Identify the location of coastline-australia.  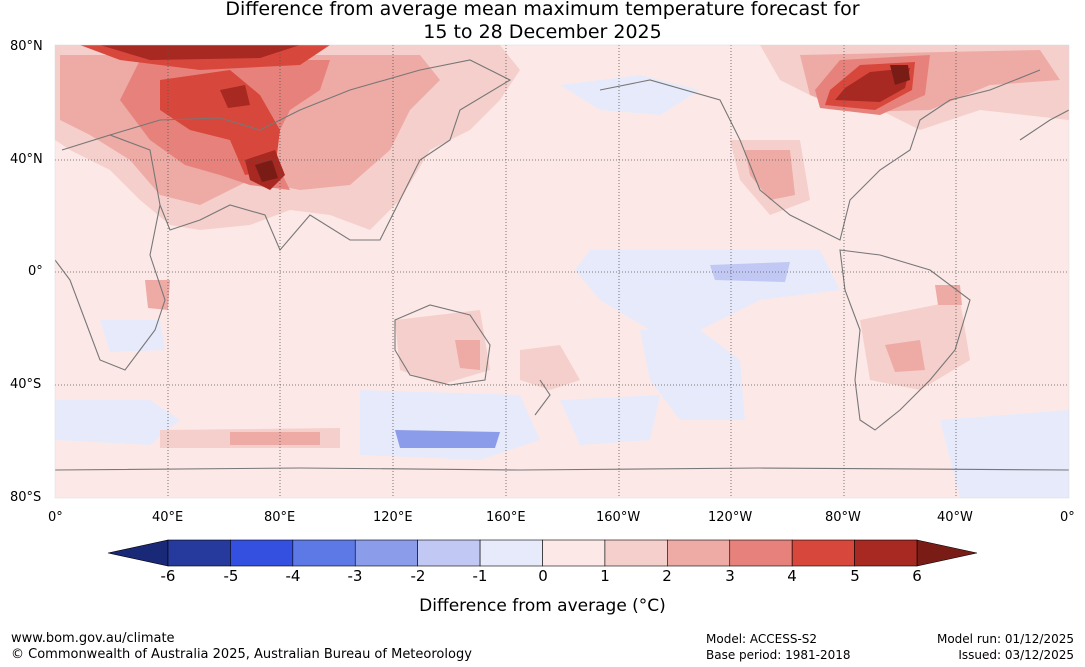
(442, 345).